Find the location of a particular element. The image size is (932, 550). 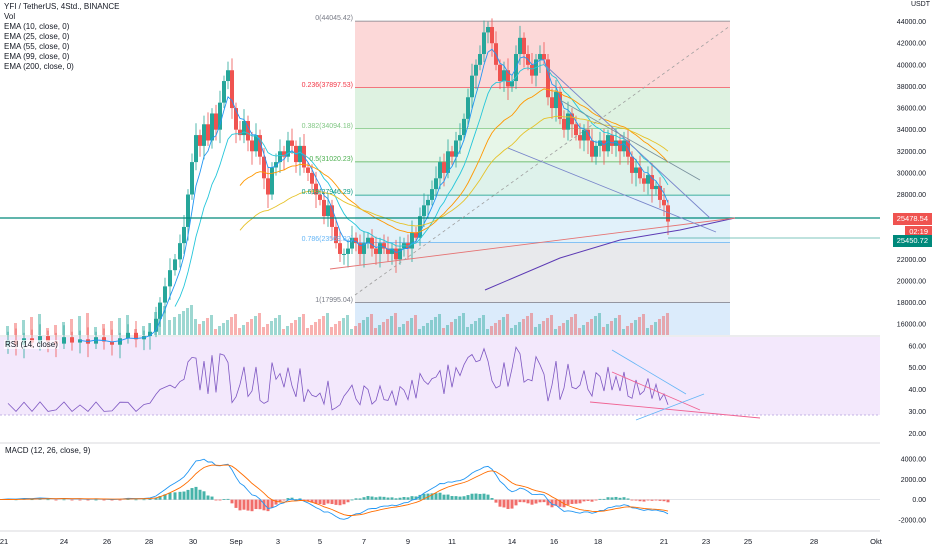

time-axis-tick: Okt is located at coordinates (876, 541).